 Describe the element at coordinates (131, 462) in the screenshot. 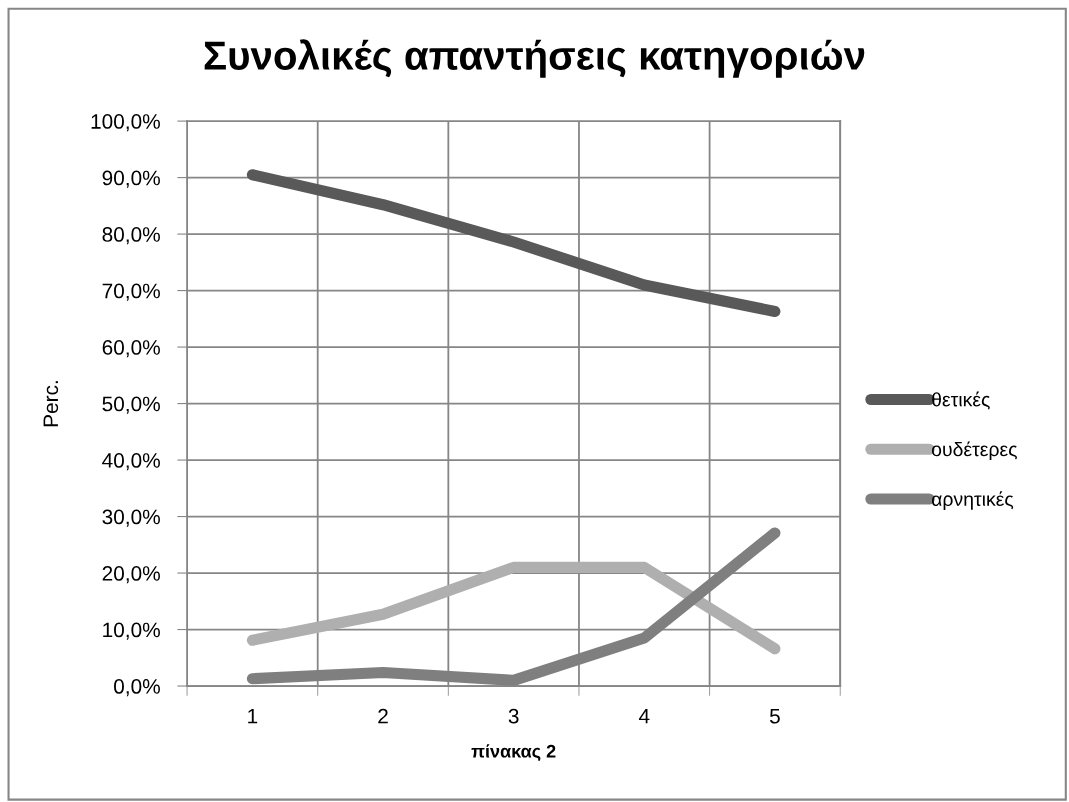

I see `y-tick-label: 40,0%` at that location.